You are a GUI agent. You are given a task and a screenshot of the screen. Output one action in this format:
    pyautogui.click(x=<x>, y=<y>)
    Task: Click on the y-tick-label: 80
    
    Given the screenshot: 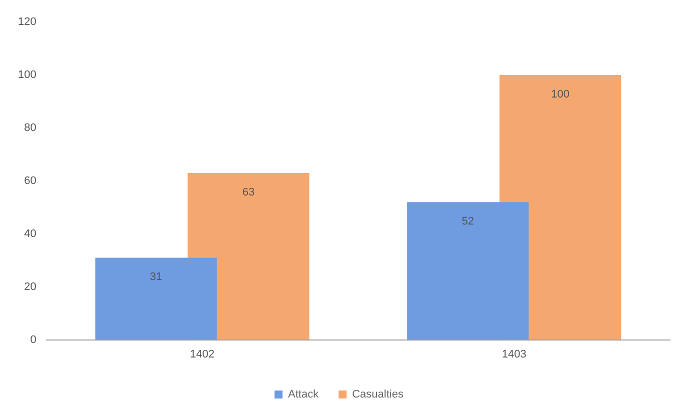 What is the action you would take?
    pyautogui.click(x=30, y=128)
    